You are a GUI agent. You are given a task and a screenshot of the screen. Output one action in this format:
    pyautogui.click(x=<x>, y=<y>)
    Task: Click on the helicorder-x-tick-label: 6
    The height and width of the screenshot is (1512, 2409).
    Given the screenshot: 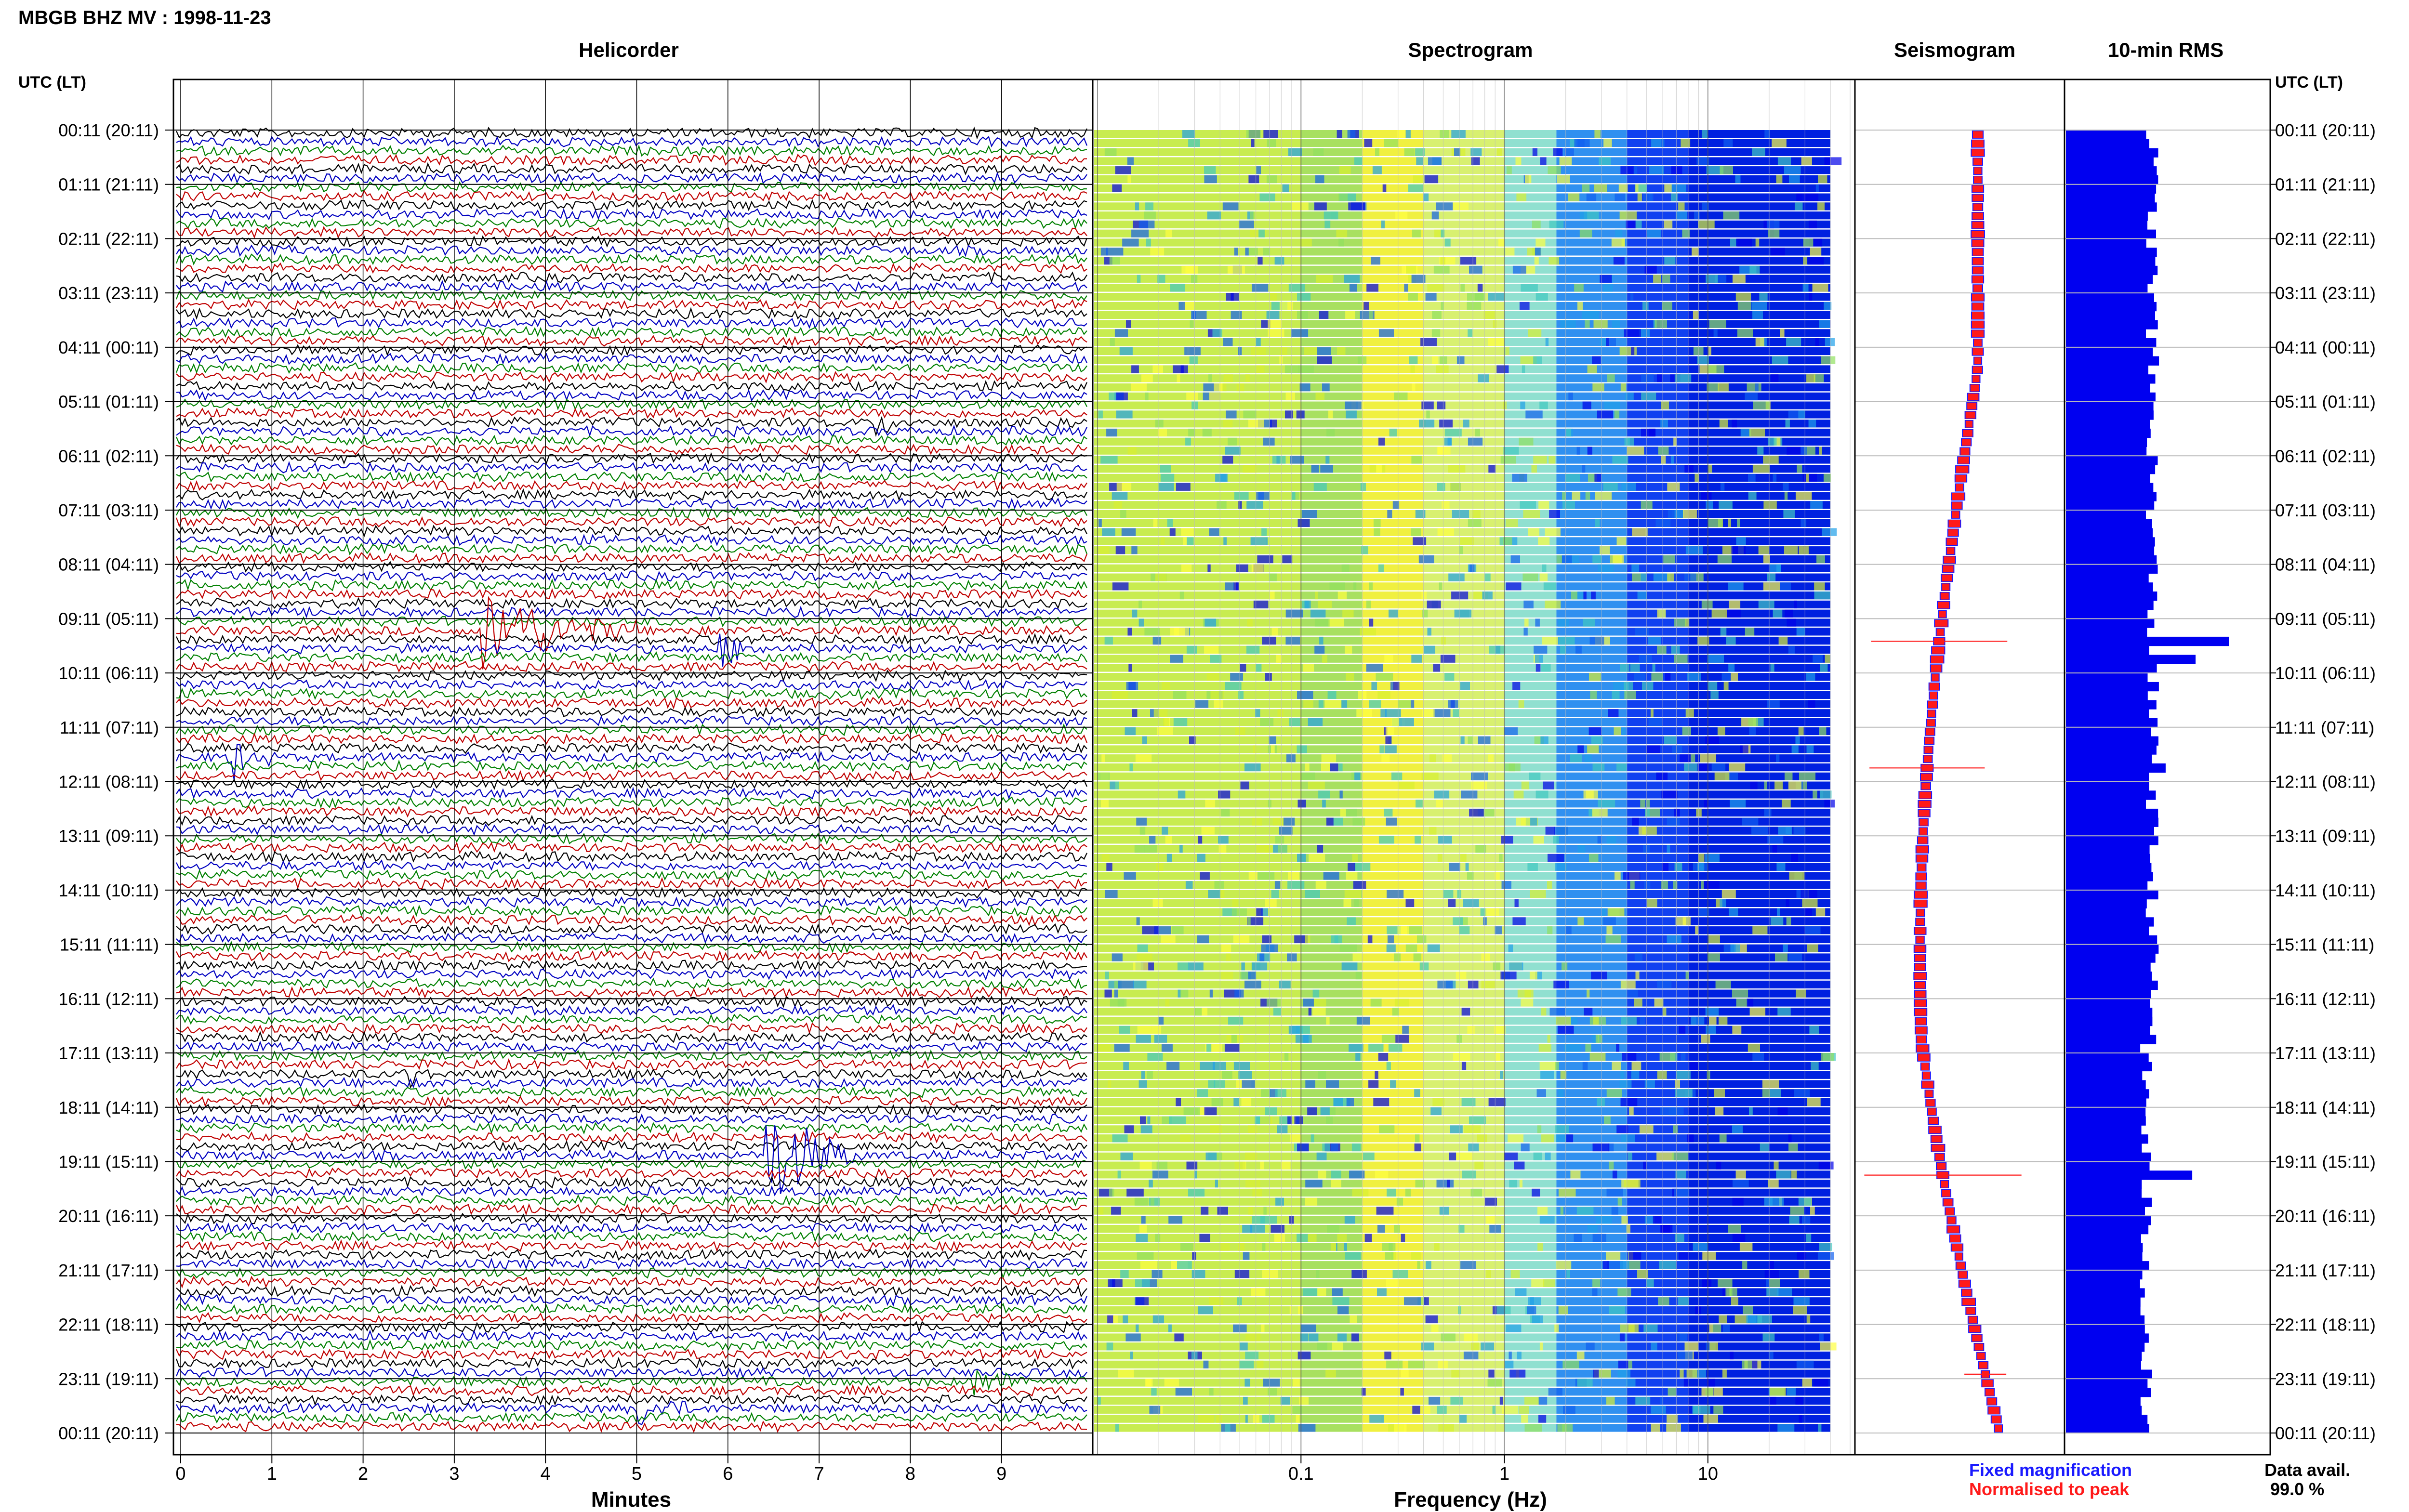 What is the action you would take?
    pyautogui.click(x=728, y=1474)
    